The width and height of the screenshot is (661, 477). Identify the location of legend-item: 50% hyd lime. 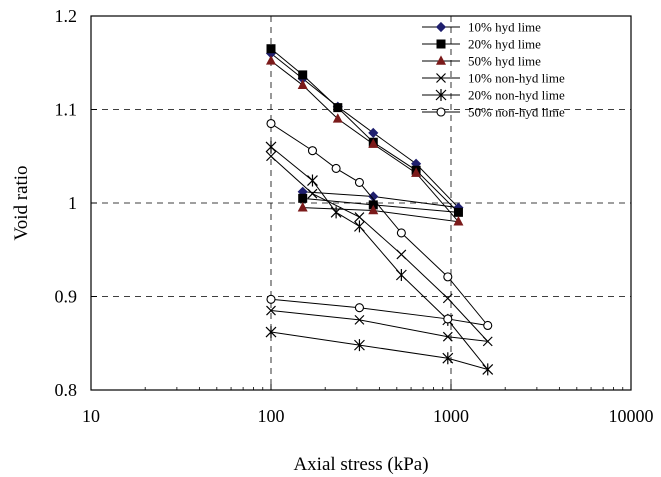
(481, 61).